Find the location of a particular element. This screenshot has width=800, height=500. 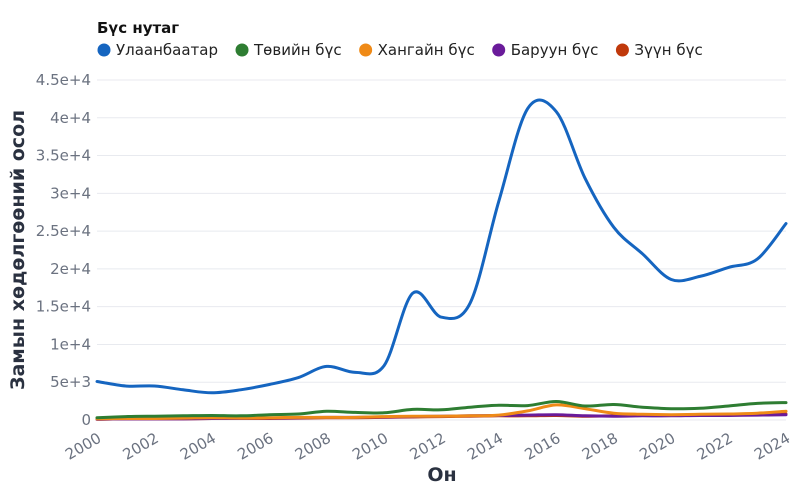

y-tick-label: 2.5e+4 is located at coordinates (63, 231).